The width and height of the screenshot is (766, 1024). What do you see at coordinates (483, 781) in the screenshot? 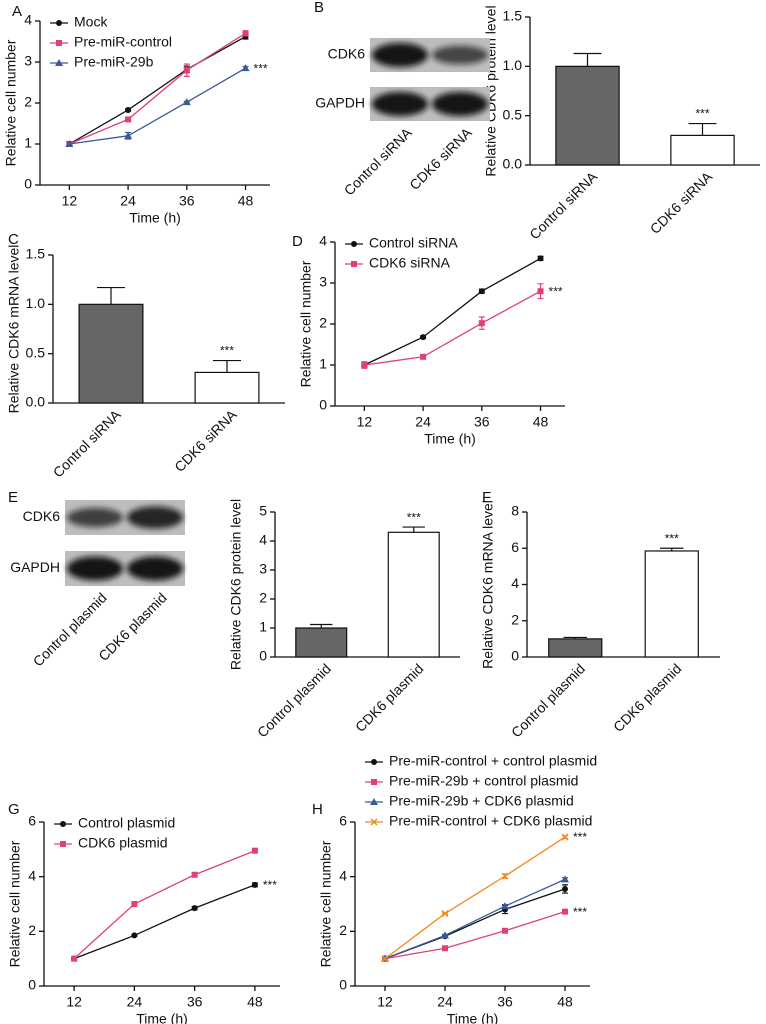
I see `legend-label: Pre-miR-29b + control plasmid` at bounding box center [483, 781].